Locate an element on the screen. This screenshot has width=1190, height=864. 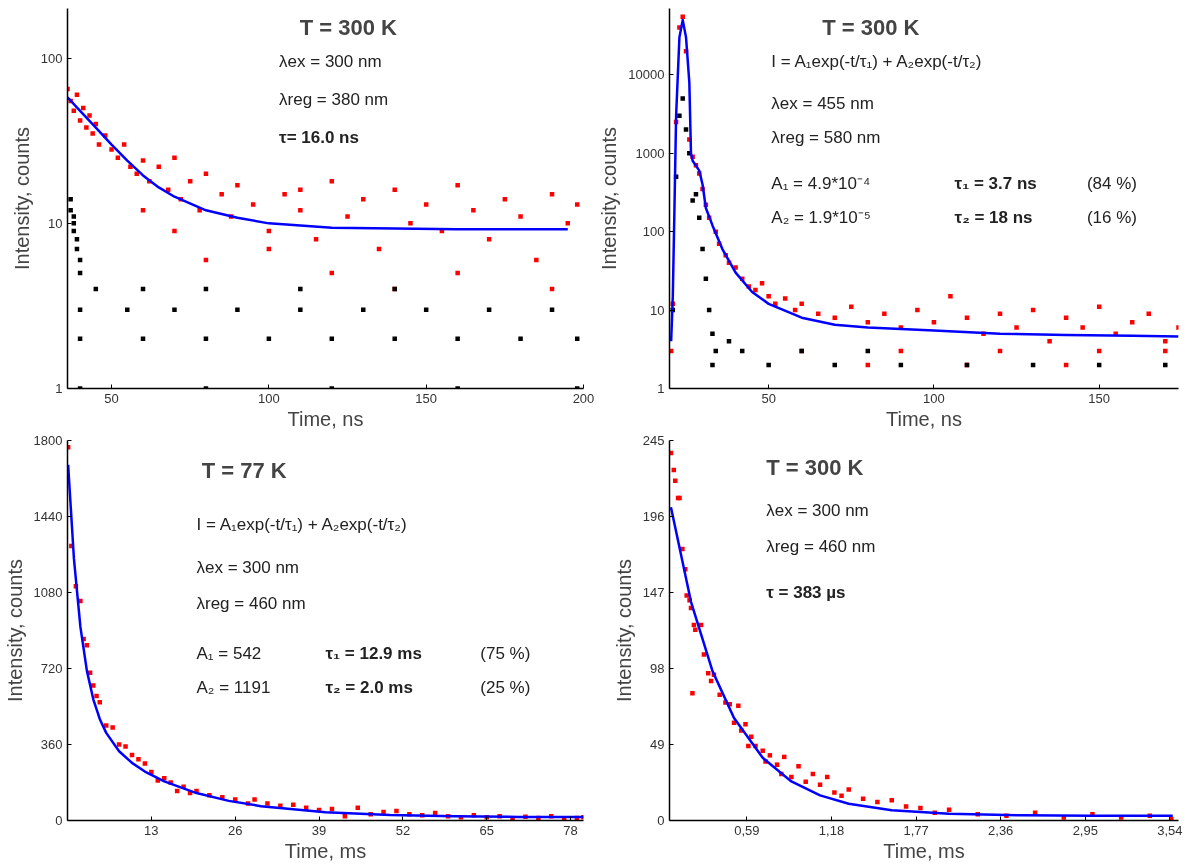
annotation: (84 %) is located at coordinates (1111, 183).